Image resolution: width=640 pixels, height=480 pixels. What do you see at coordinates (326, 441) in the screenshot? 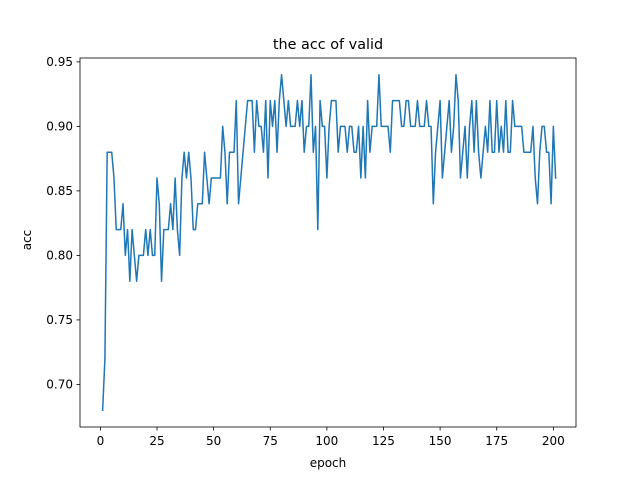
I see `x-tick-label: 100` at bounding box center [326, 441].